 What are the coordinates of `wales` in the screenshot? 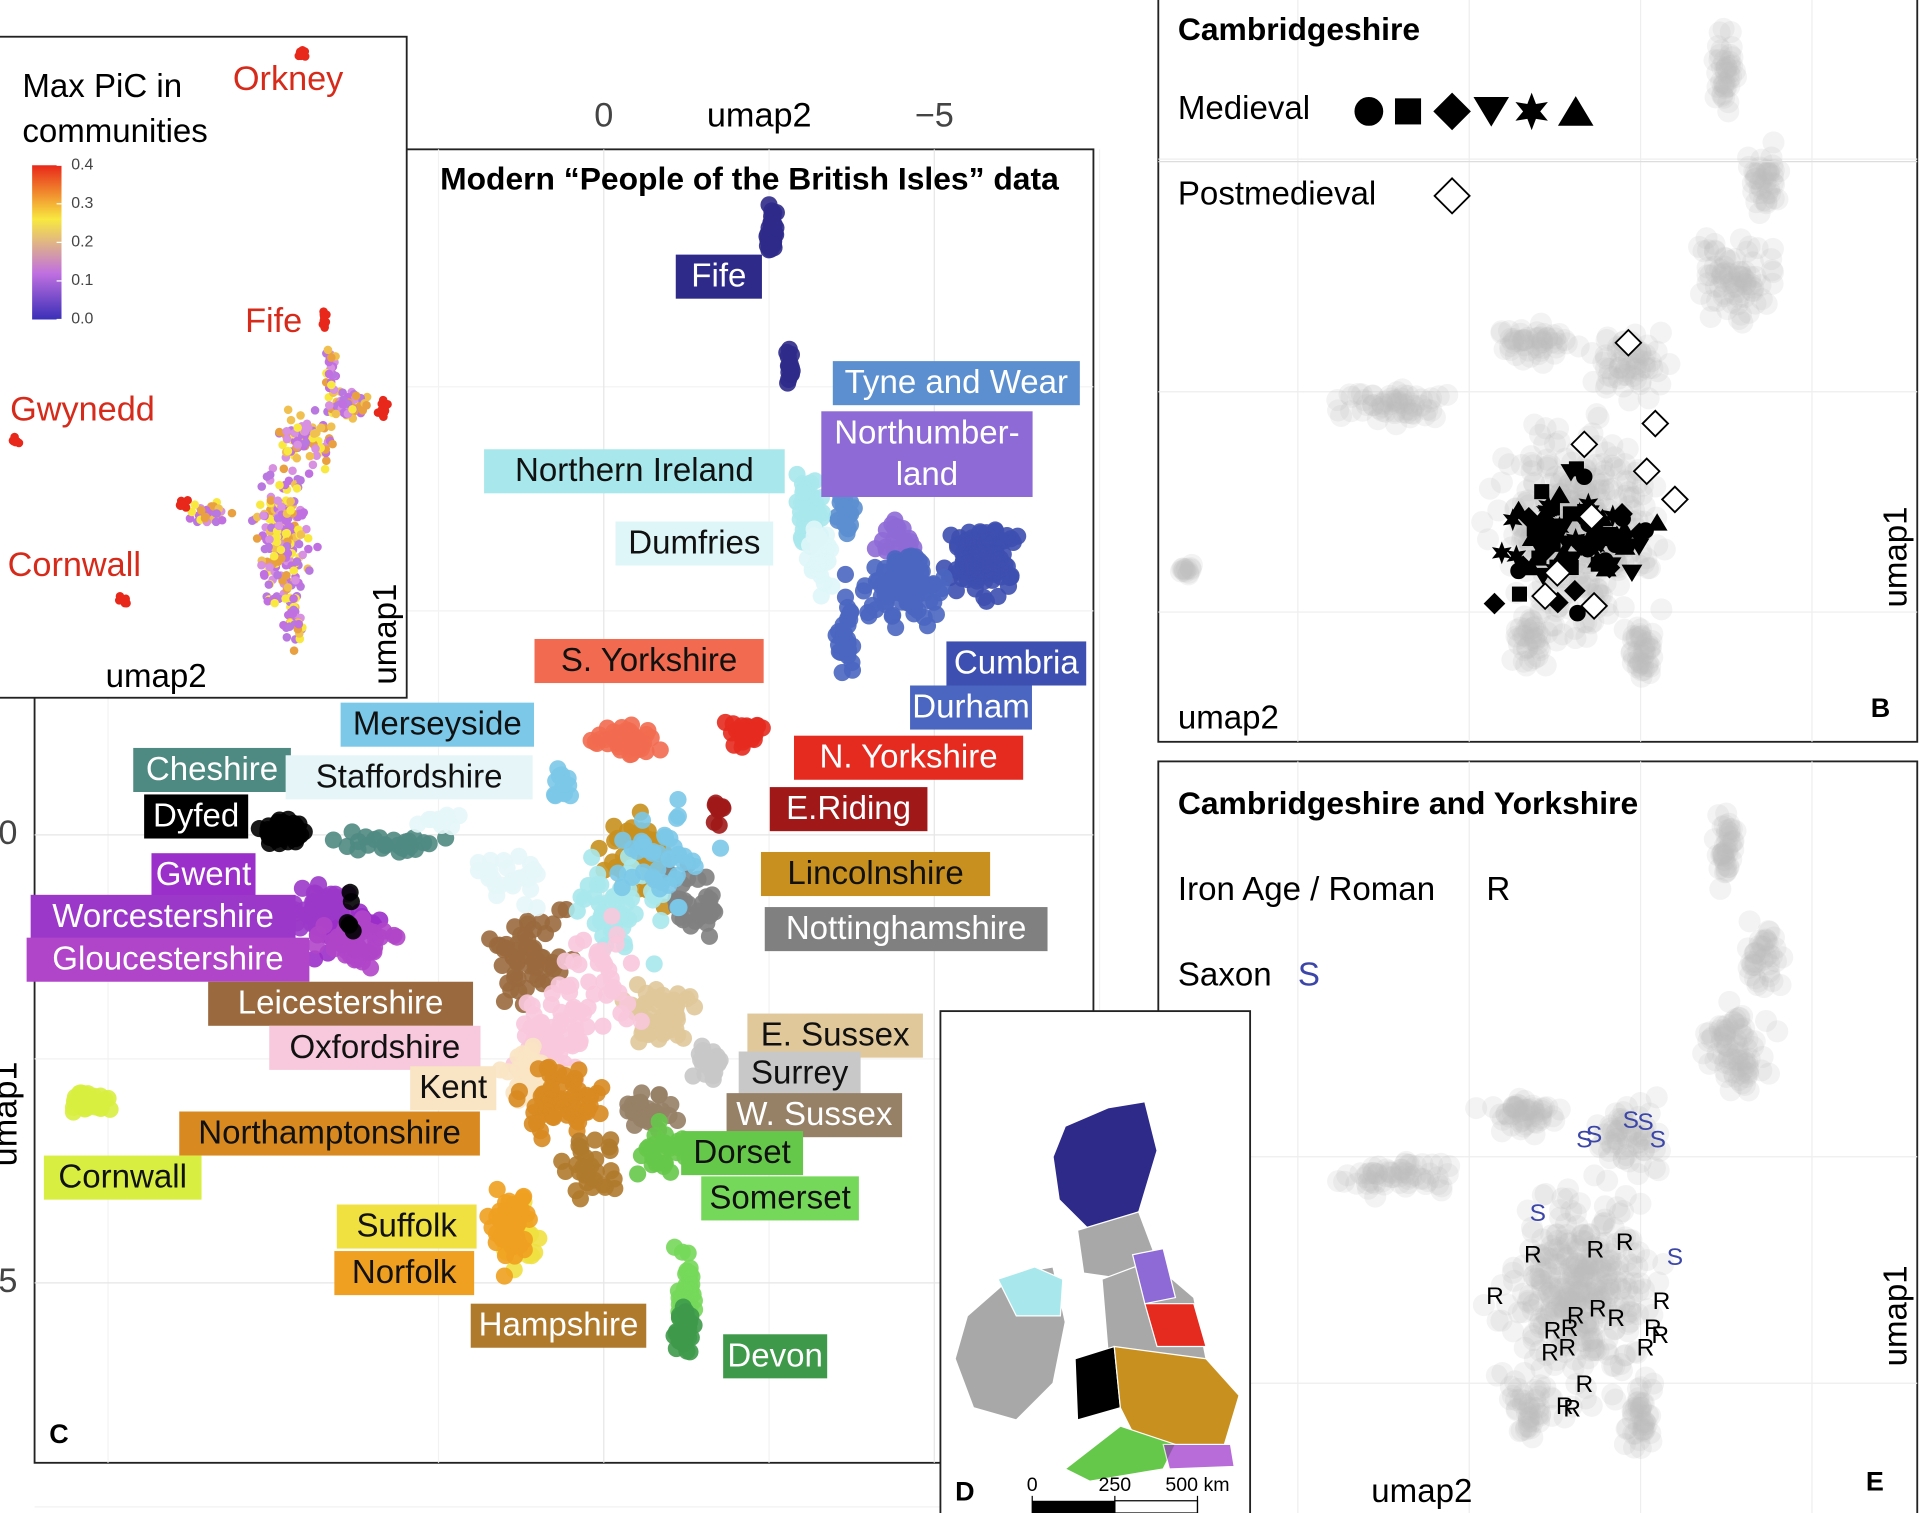 It's located at (1098, 1383).